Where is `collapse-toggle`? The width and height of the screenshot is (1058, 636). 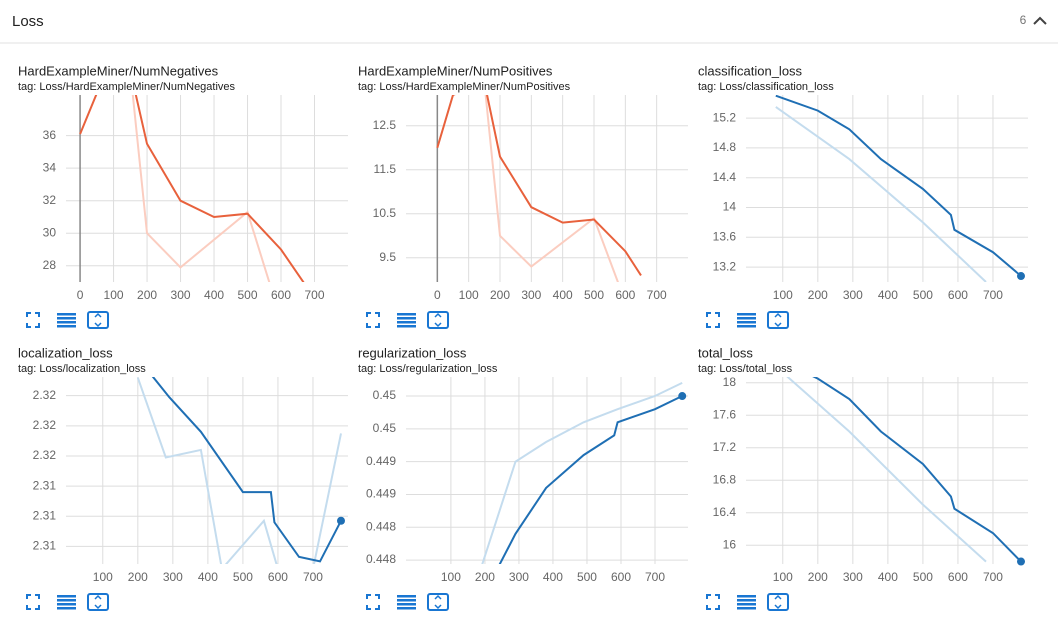 collapse-toggle is located at coordinates (1040, 20).